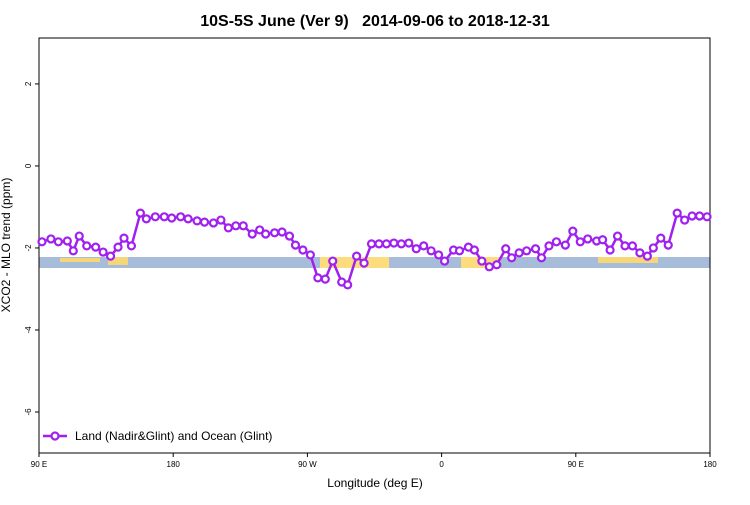 The image size is (750, 505). Describe the element at coordinates (28, 248) in the screenshot. I see `y-tick-label: -2` at that location.